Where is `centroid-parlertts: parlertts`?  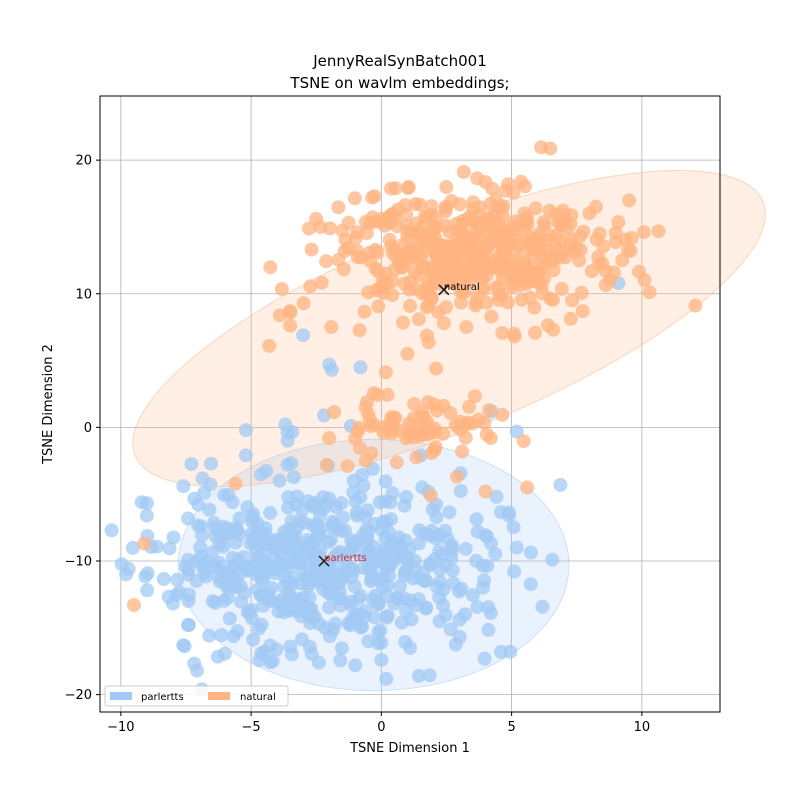
centroid-parlertts: parlertts is located at coordinates (342, 560).